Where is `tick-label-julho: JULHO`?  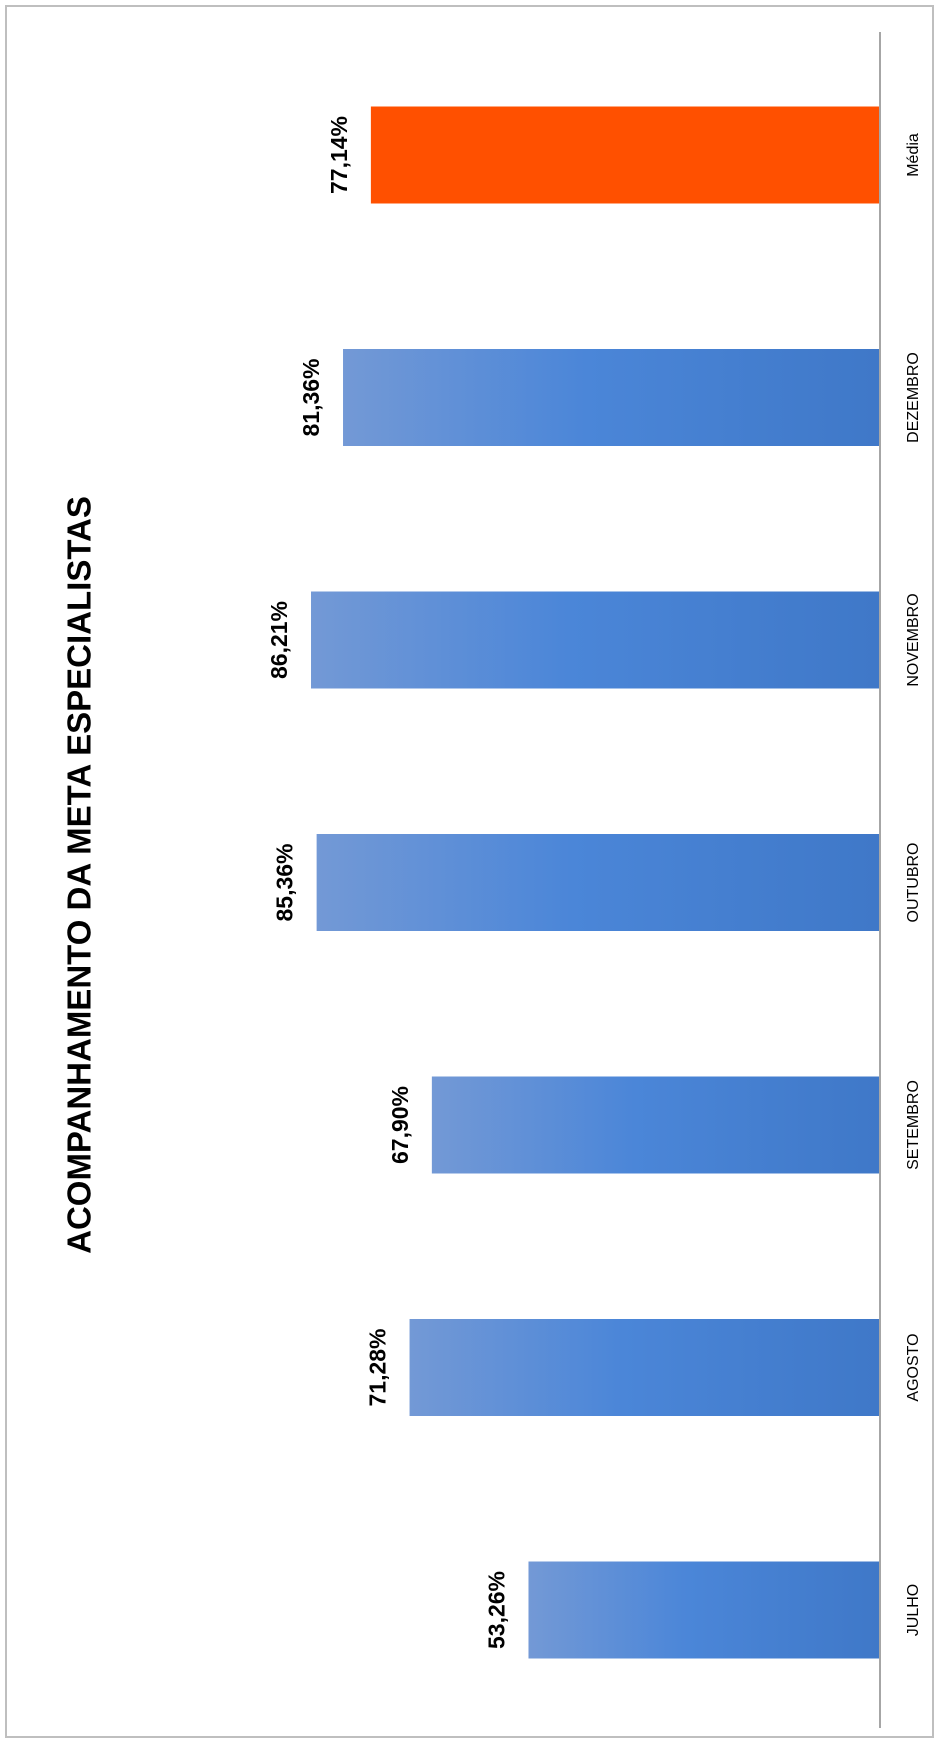 tick-label-julho: JULHO is located at coordinates (913, 1610).